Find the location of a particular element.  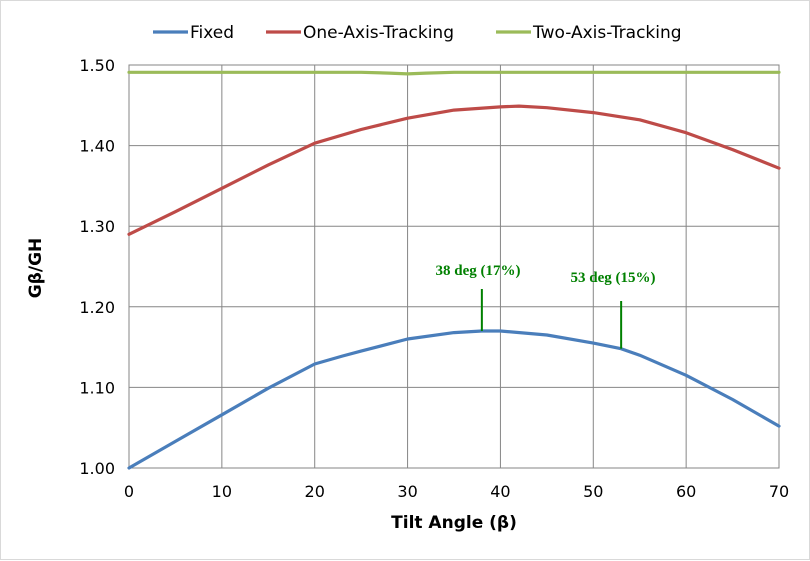

y-tick-label: 1.10 is located at coordinates (97, 387).